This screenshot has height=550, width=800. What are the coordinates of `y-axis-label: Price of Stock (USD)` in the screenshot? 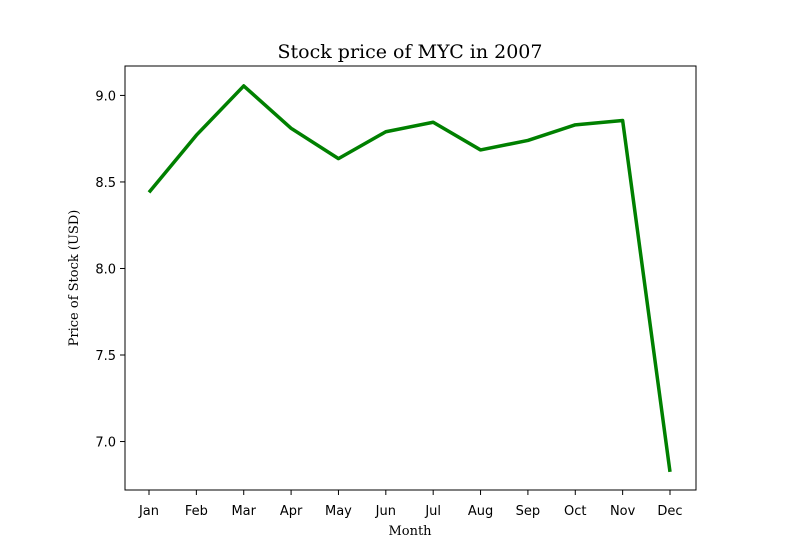 It's located at (74, 278).